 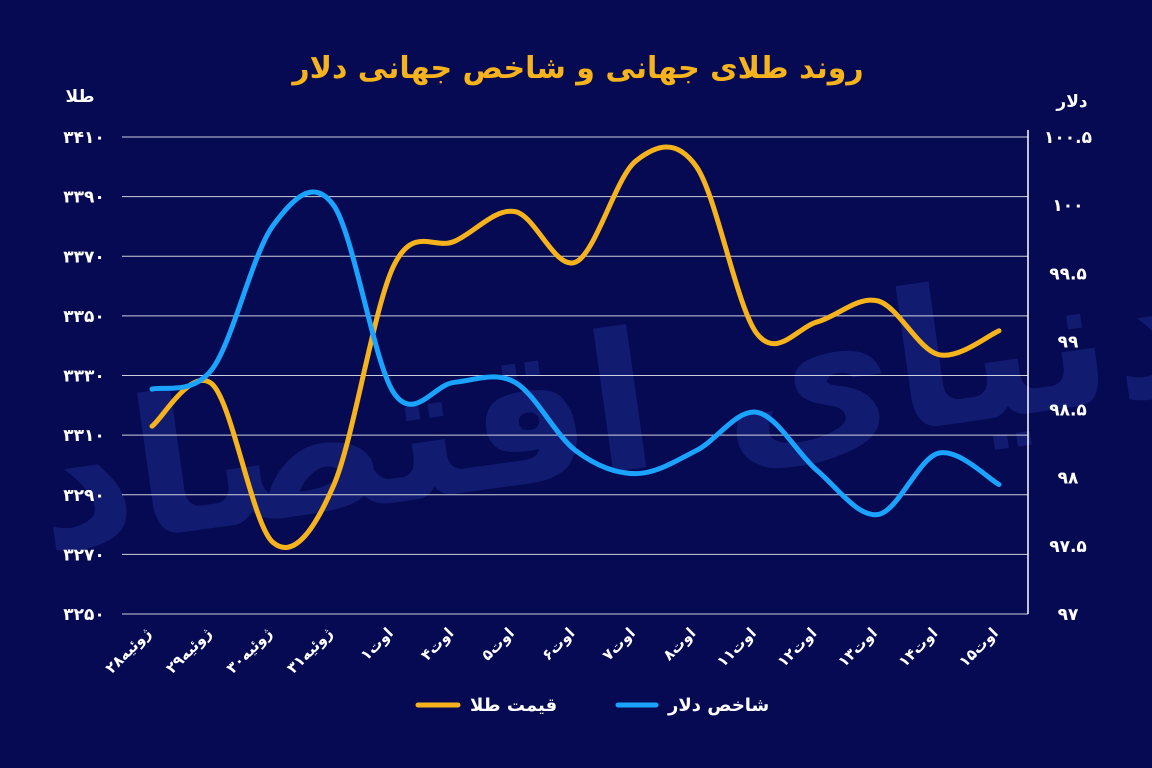 I want to click on x-tick-label: ۳۰ژوئیه, so click(x=249, y=650).